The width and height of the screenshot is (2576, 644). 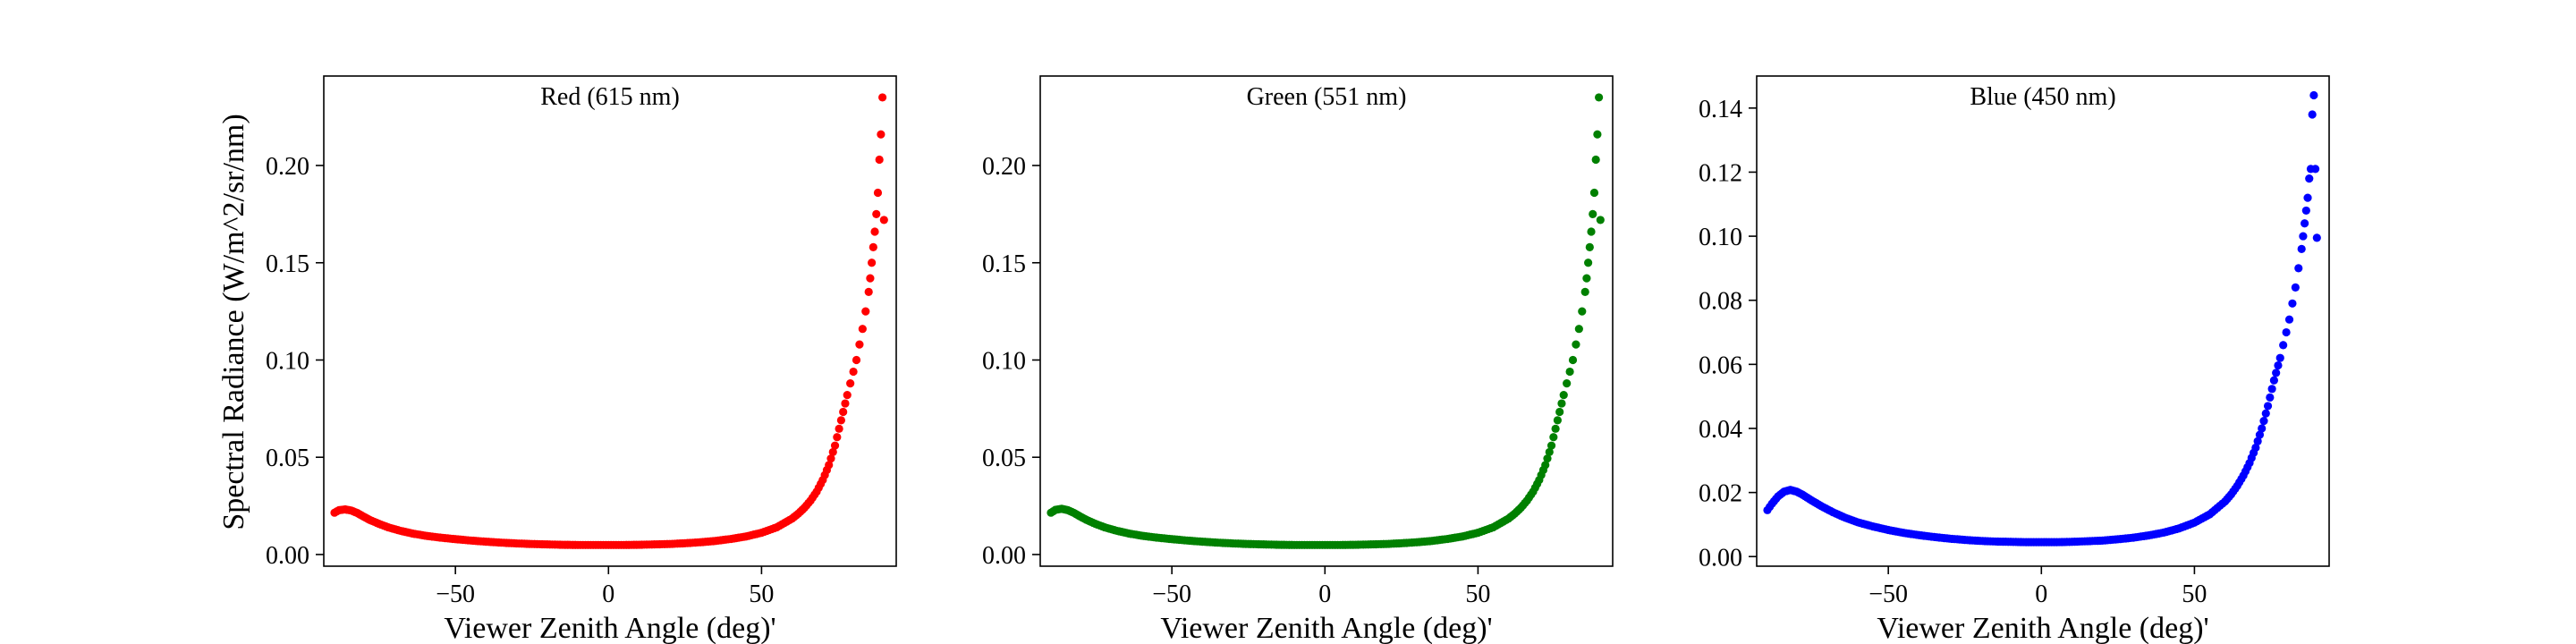 What do you see at coordinates (1004, 361) in the screenshot?
I see `y-tick-label: 0.10` at bounding box center [1004, 361].